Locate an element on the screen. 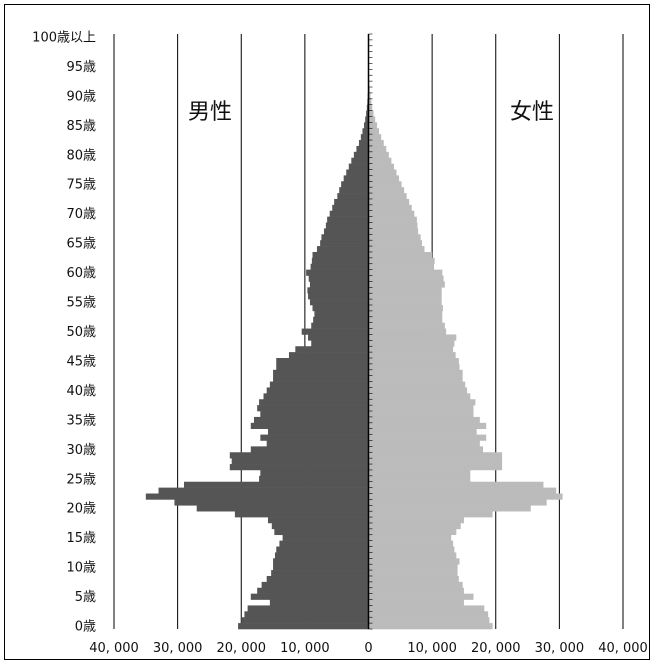 This screenshot has height=666, width=656. age-label: 0歳 is located at coordinates (85, 627).